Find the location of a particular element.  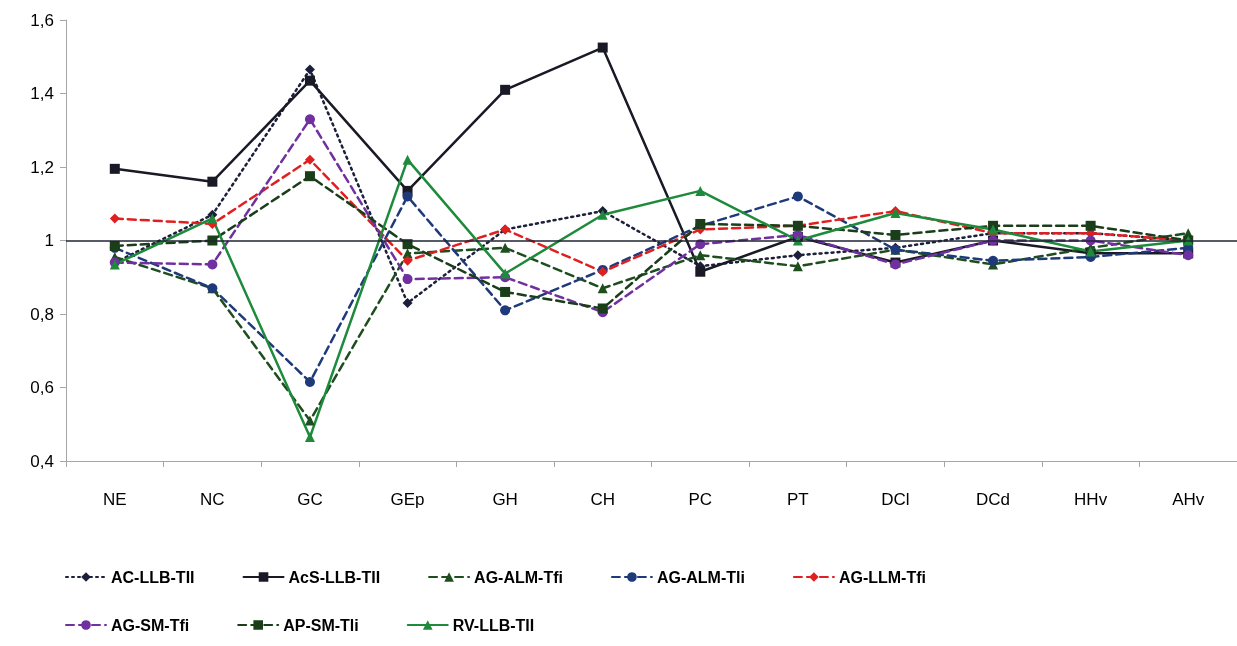

legend-label: RV-LLB-TII is located at coordinates (493, 625).